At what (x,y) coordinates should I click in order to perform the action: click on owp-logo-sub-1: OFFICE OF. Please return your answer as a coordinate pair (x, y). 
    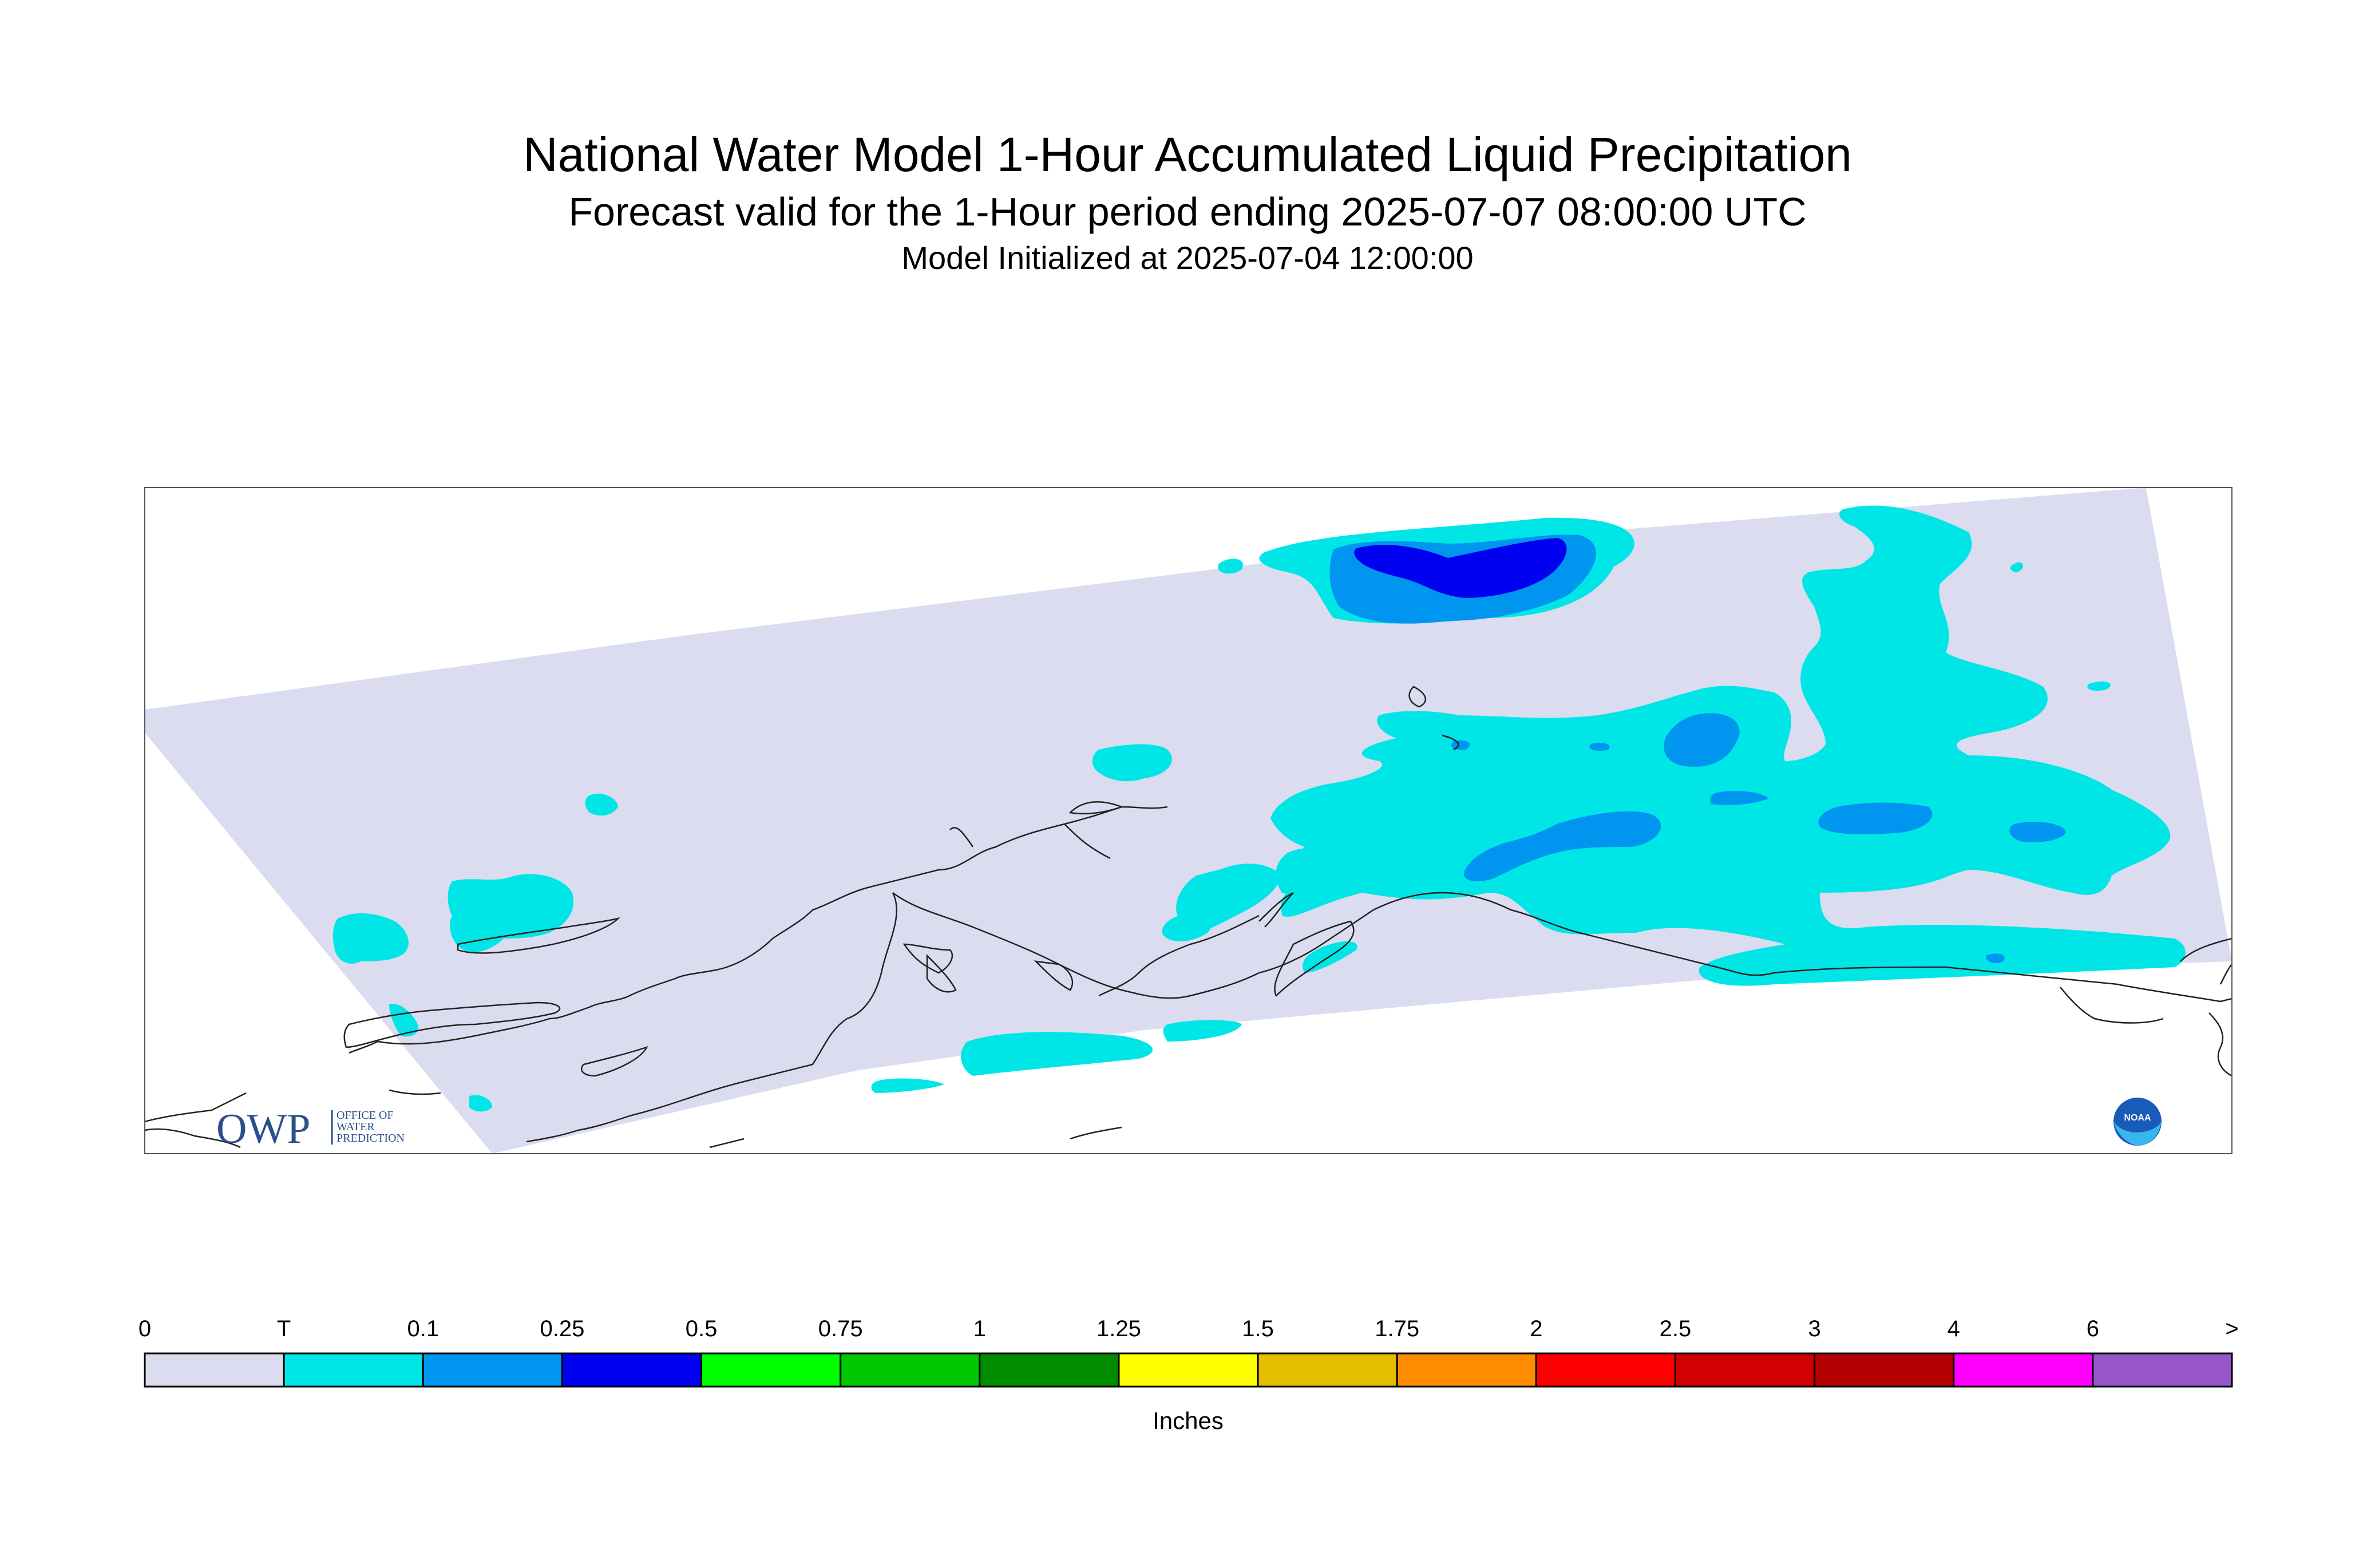
    Looking at the image, I should click on (365, 1115).